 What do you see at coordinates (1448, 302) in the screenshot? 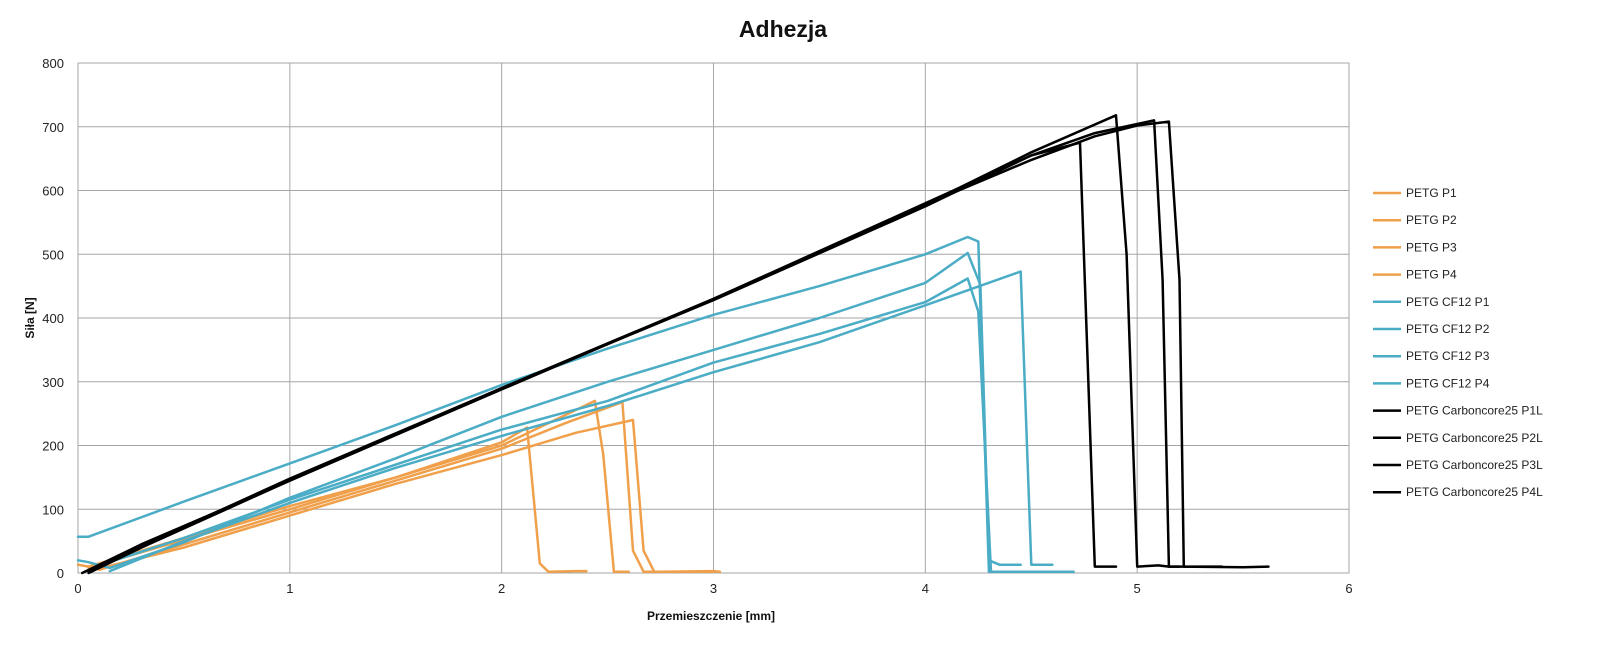
I see `legend-item-label: PETG CF12 P1` at bounding box center [1448, 302].